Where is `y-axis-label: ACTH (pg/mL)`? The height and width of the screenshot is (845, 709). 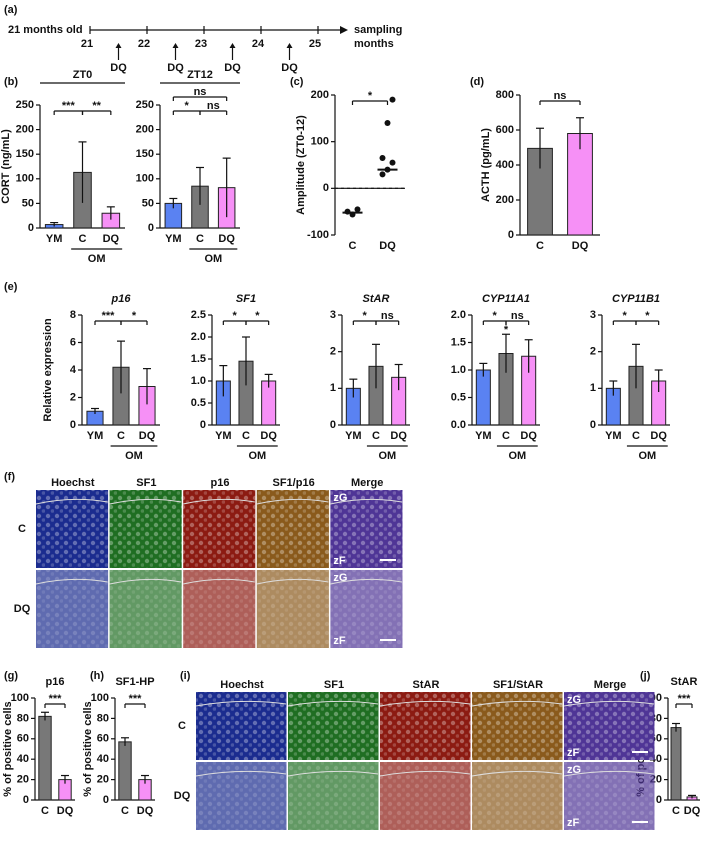 y-axis-label: ACTH (pg/mL) is located at coordinates (486, 165).